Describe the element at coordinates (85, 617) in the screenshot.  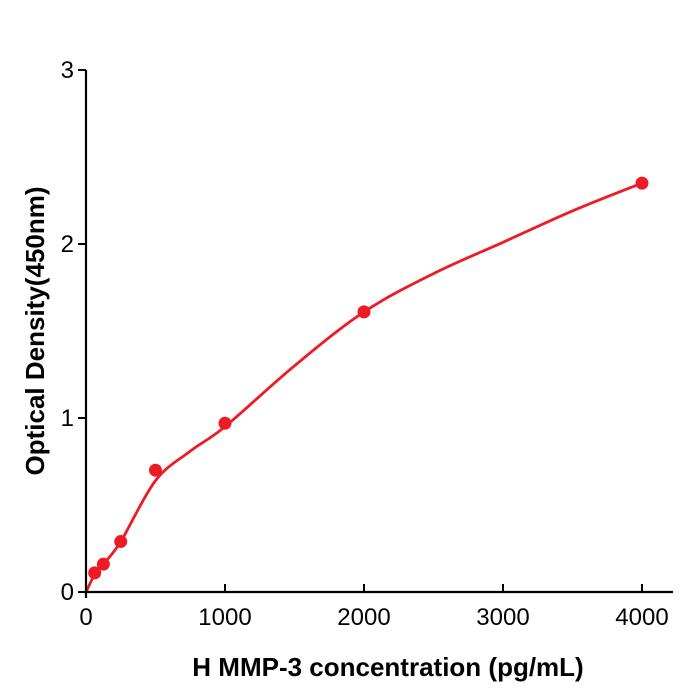
I see `x-tick-label: 0` at that location.